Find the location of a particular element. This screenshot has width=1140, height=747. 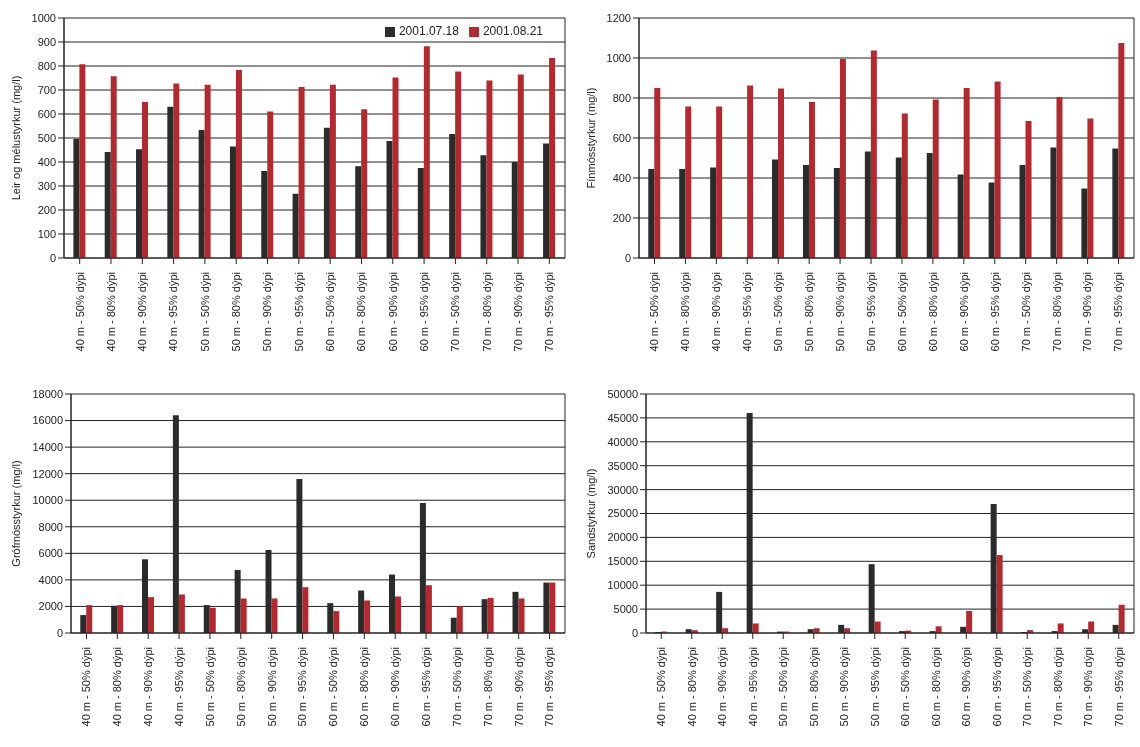

y-axis-title: Fínmósstyrkur (mg/l) is located at coordinates (590, 138).